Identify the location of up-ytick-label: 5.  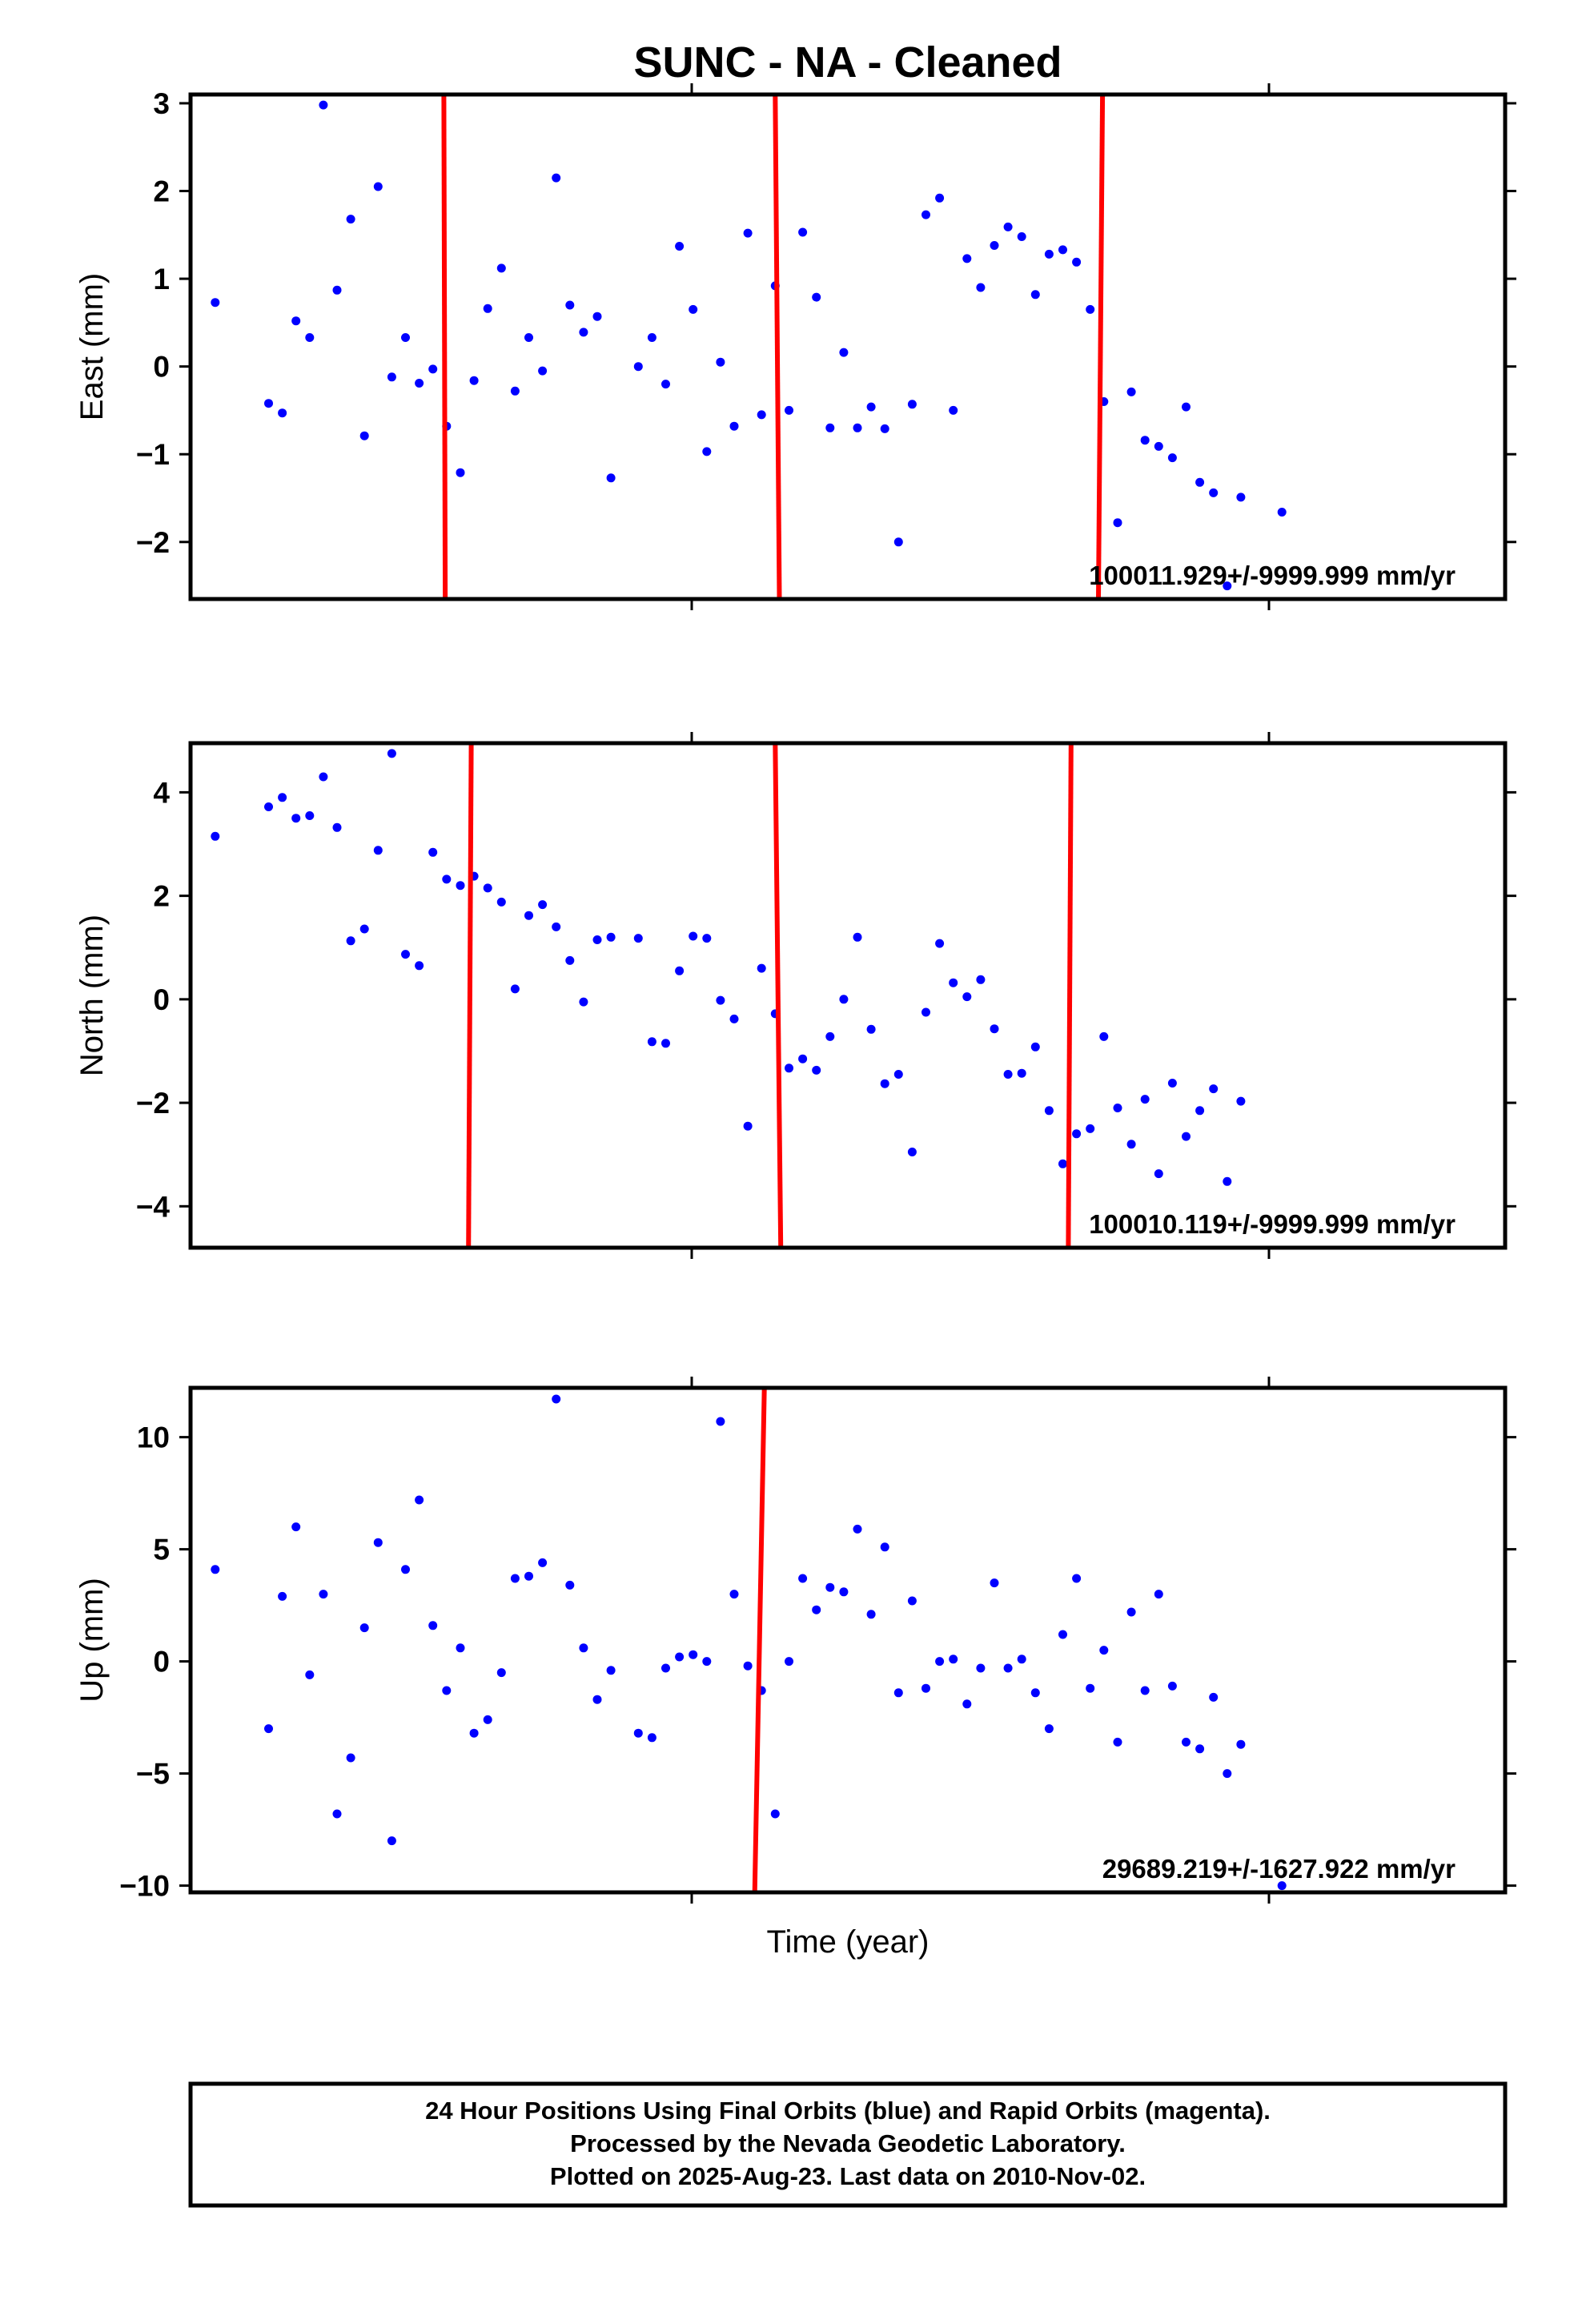
(161, 1550).